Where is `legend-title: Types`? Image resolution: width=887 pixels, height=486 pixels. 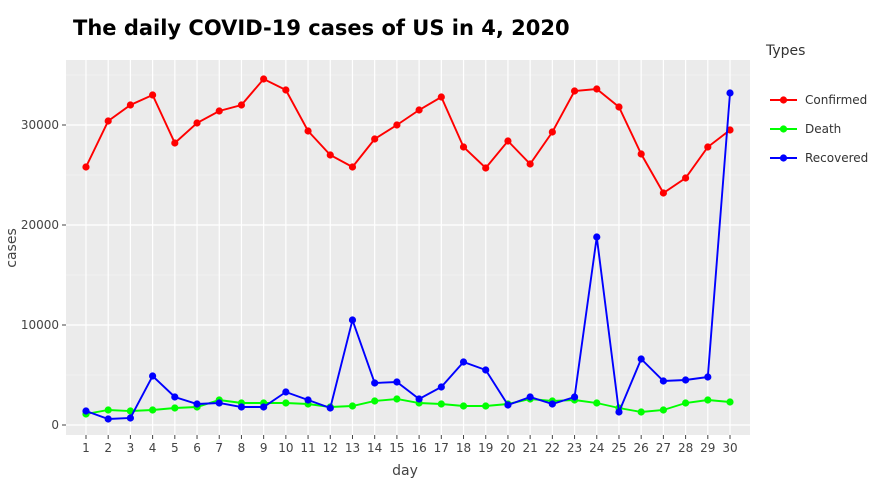
legend-title: Types is located at coordinates (785, 51).